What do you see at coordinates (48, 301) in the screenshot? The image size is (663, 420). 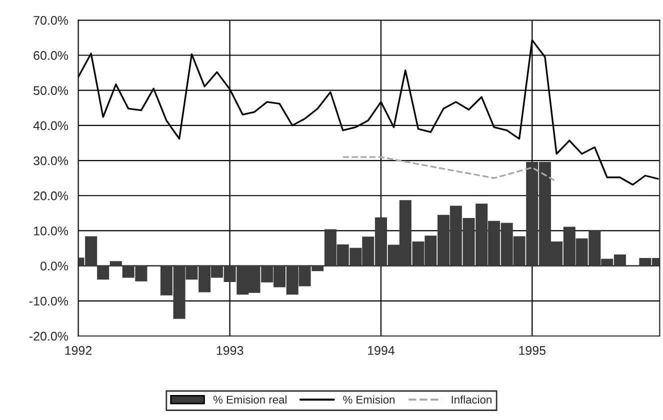 I see `y-tick-label: -10.0%` at bounding box center [48, 301].